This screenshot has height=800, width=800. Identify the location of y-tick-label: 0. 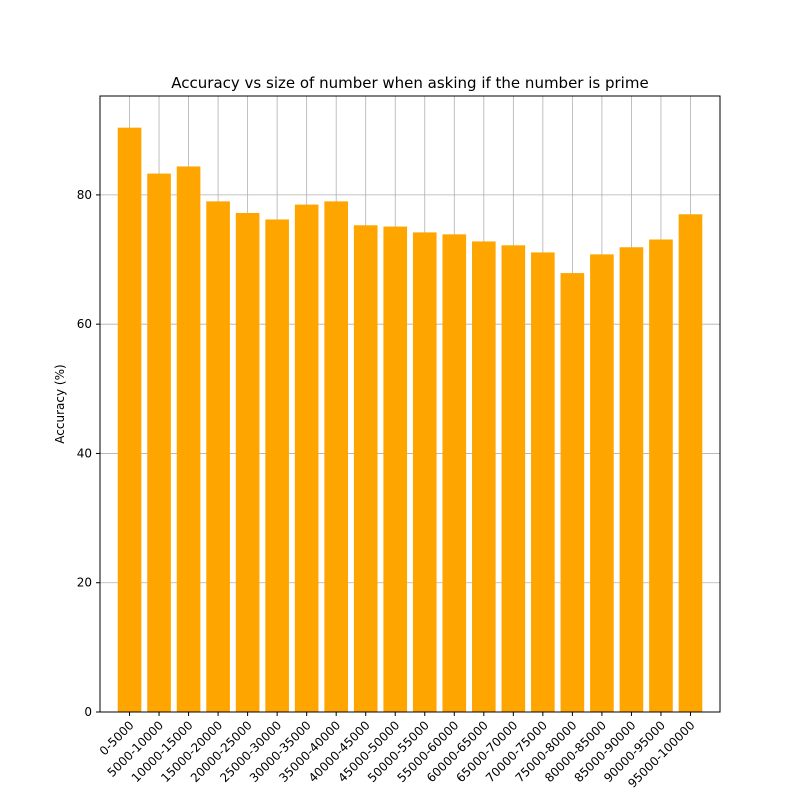
(88, 712).